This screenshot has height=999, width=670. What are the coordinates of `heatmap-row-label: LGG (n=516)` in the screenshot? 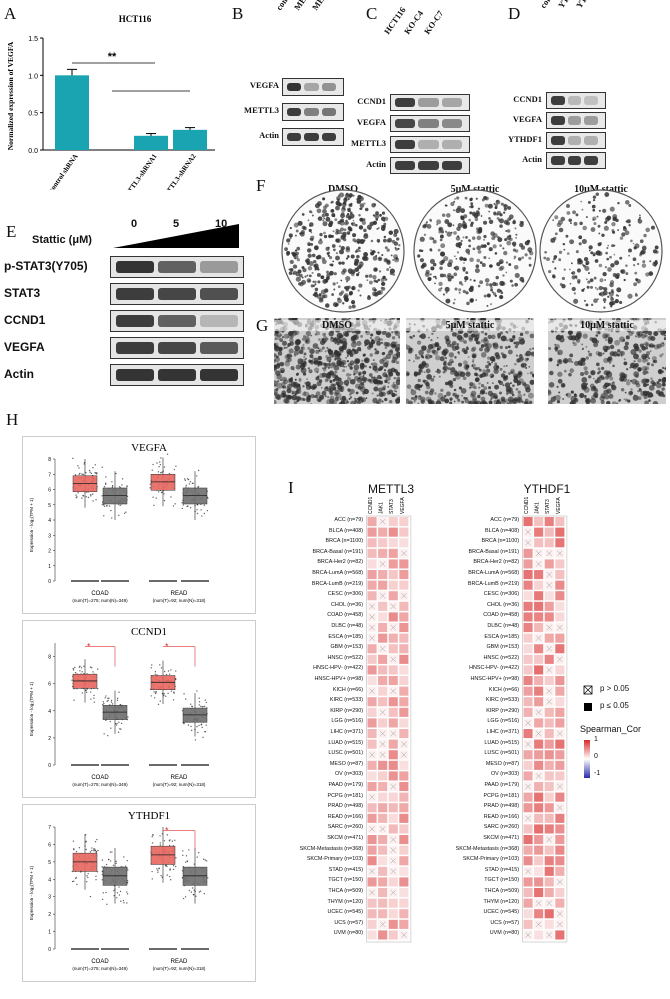 It's located at (503, 721).